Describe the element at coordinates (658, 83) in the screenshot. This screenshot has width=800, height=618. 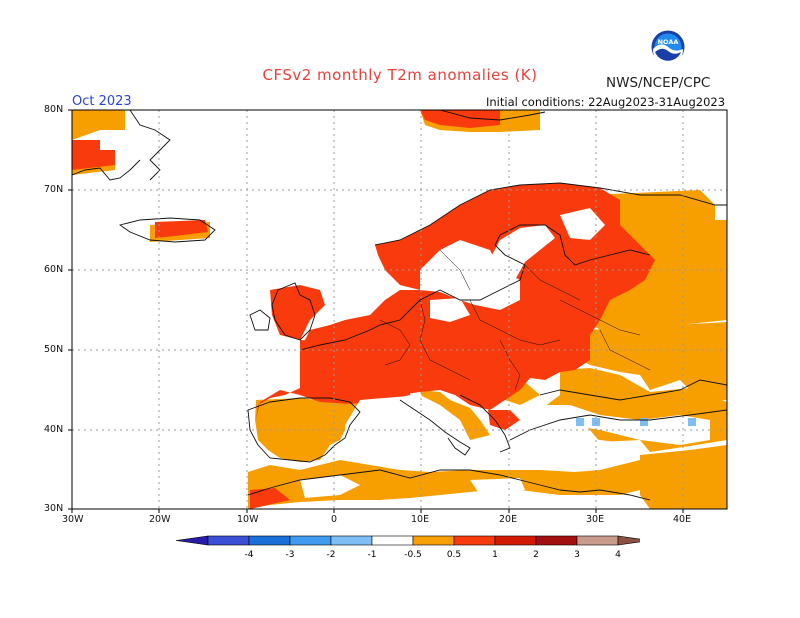
I see `agency-label: NWS/NCEP/CPC` at that location.